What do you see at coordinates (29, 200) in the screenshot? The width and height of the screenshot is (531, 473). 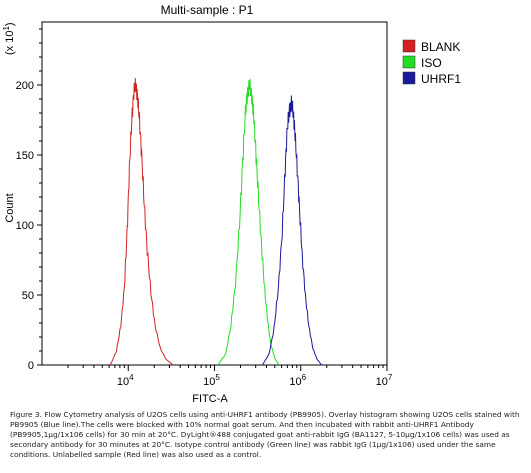 I see `y-axis-ticks: 0 50 100 150 200` at bounding box center [29, 200].